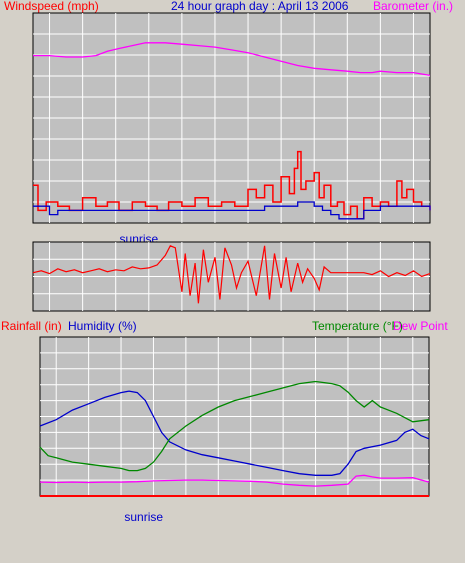 Image resolution: width=465 pixels, height=563 pixels. Describe the element at coordinates (232, 210) in the screenshot. I see `wind-line` at that location.